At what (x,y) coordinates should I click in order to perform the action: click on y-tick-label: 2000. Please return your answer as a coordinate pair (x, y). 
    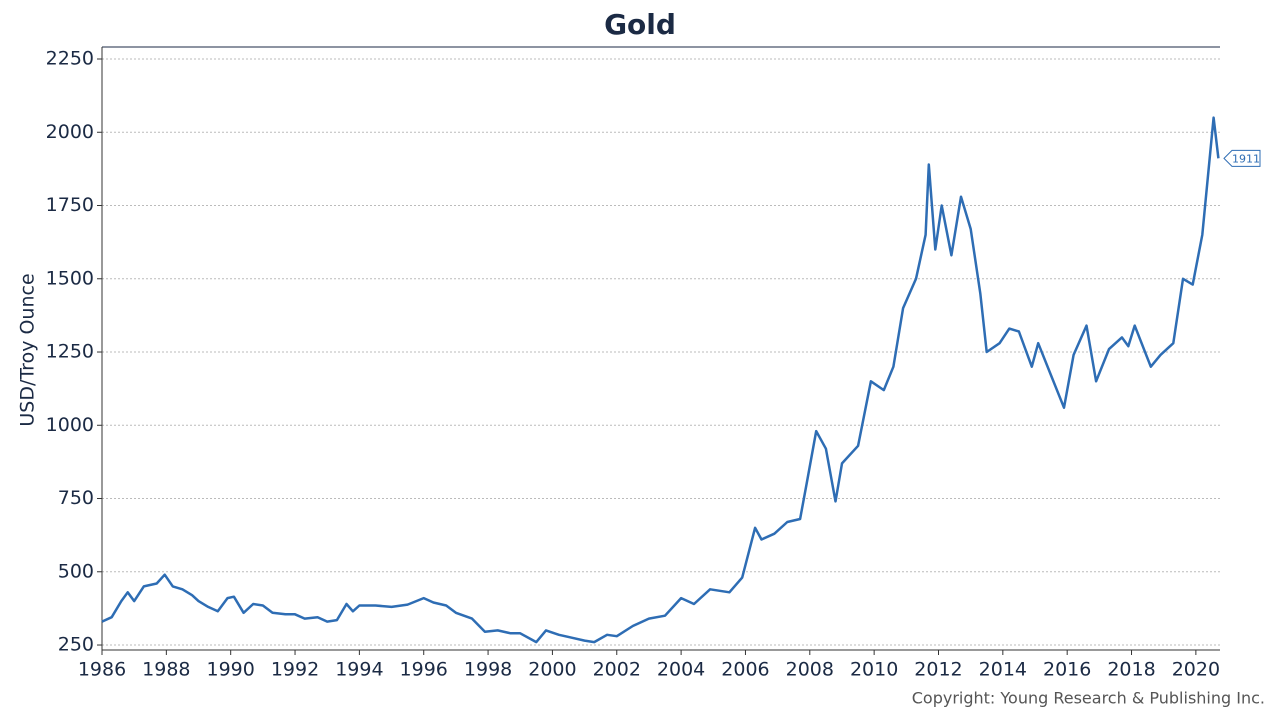
    Looking at the image, I should click on (70, 132).